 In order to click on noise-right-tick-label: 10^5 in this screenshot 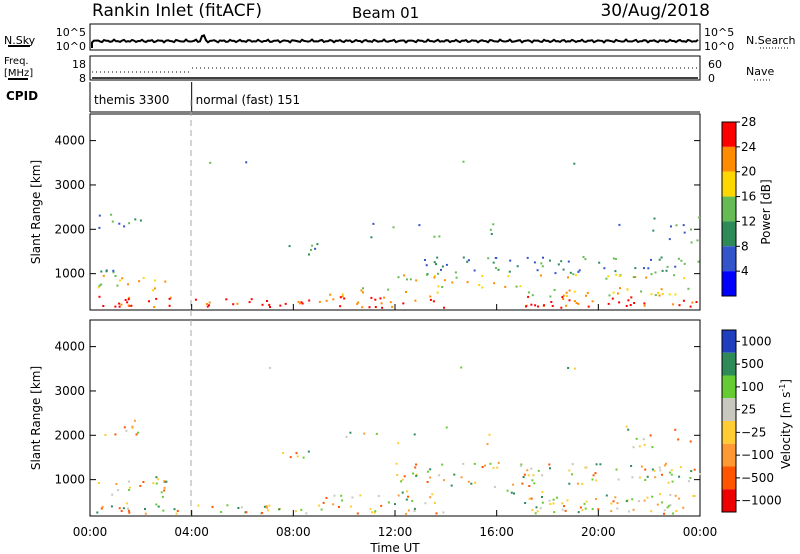, I will do `click(719, 32)`.